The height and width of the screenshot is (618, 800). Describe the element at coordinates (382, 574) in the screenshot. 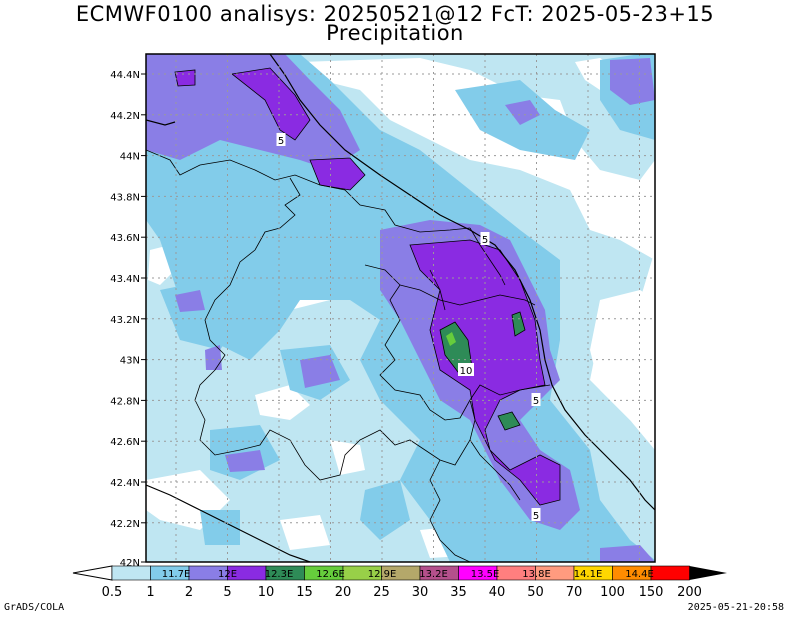

I see `lon-label: 12.9E` at that location.